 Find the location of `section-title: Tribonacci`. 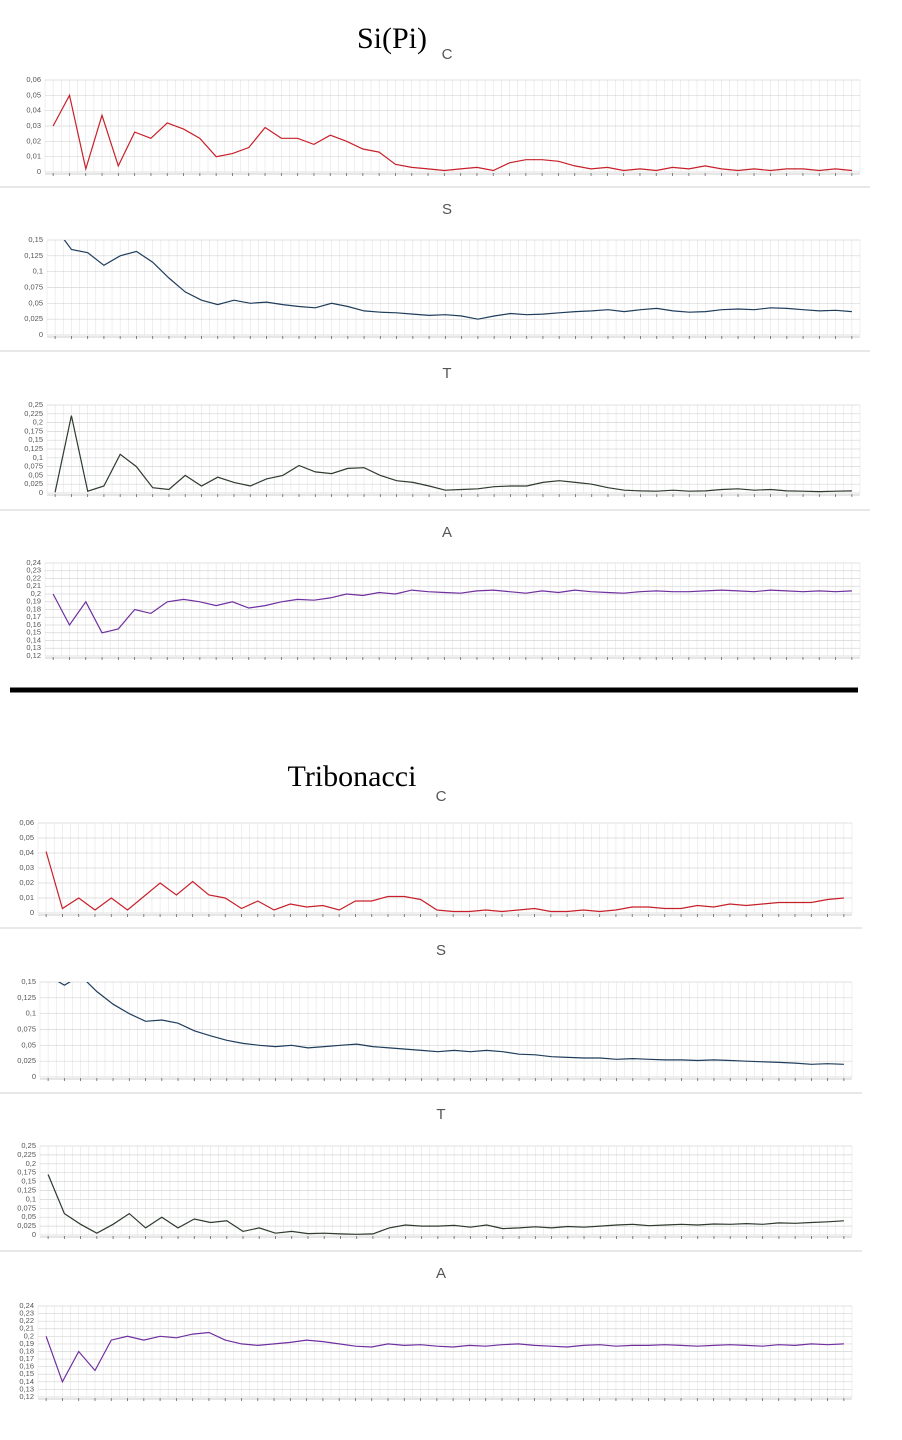

section-title: Tribonacci is located at coordinates (352, 776).